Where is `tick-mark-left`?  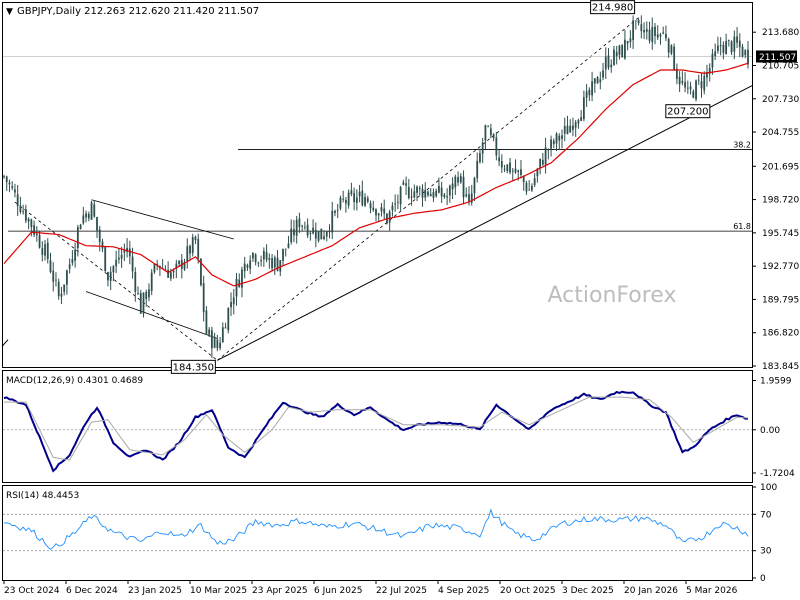
tick-mark-left is located at coordinates (5, 343).